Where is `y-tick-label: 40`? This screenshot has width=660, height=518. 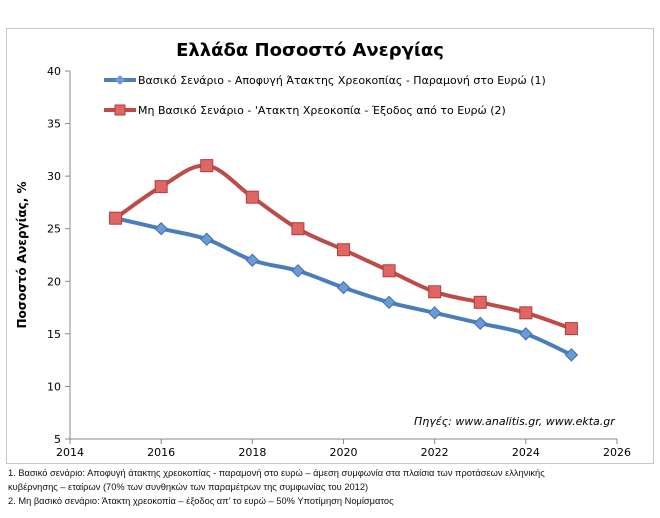
y-tick-label: 40 is located at coordinates (54, 71).